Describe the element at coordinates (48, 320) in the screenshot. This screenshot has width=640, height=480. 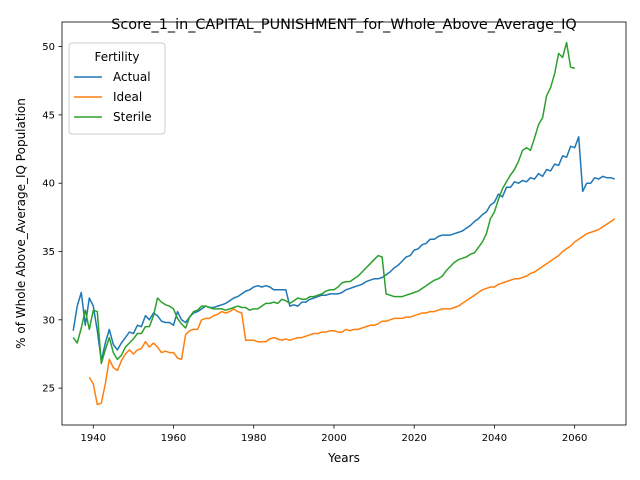
I see `y-tick-label: 30` at that location.